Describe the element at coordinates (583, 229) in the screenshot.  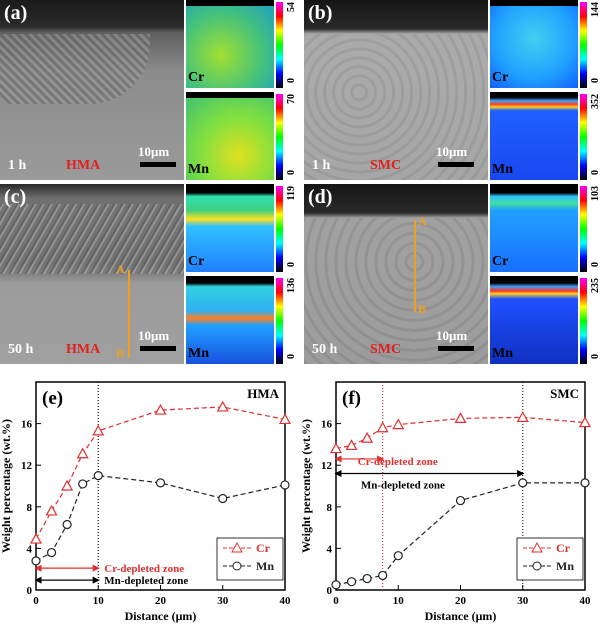
I see `colorbar-d-cr` at that location.